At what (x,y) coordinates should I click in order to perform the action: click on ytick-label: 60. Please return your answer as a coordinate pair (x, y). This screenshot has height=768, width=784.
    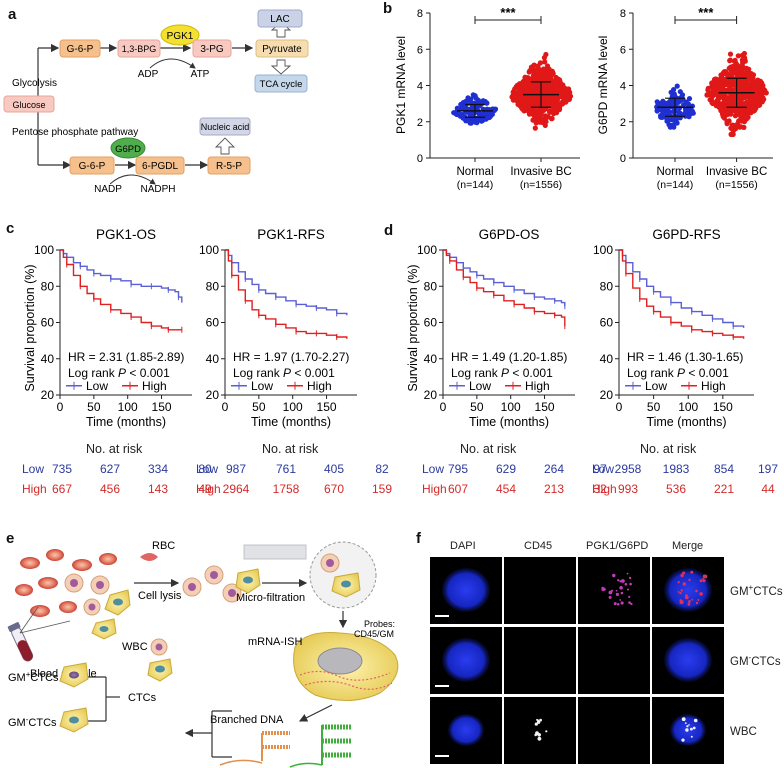
    Looking at the image, I should click on (431, 323).